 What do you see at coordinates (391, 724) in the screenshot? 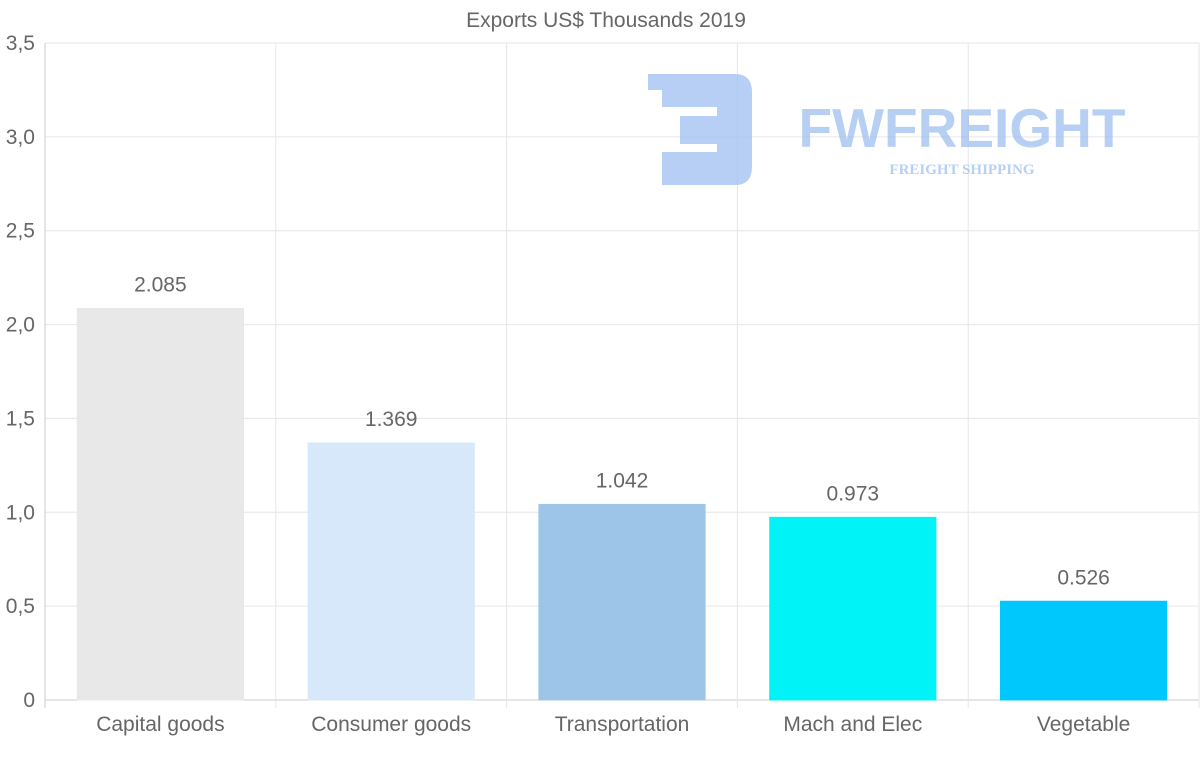
I see `x-tick-label: Consumer goods` at bounding box center [391, 724].